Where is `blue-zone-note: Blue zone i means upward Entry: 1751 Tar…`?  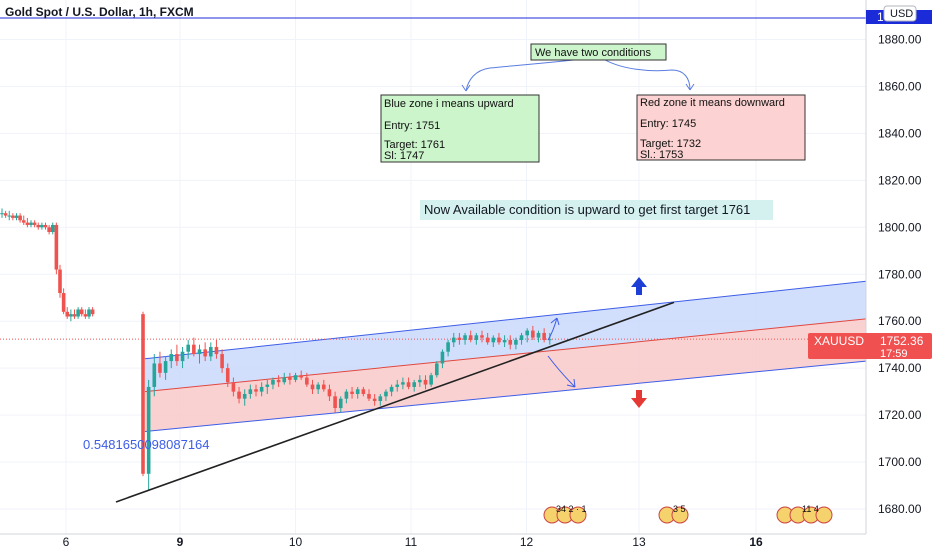 blue-zone-note: Blue zone i means upward Entry: 1751 Tar… is located at coordinates (460, 128).